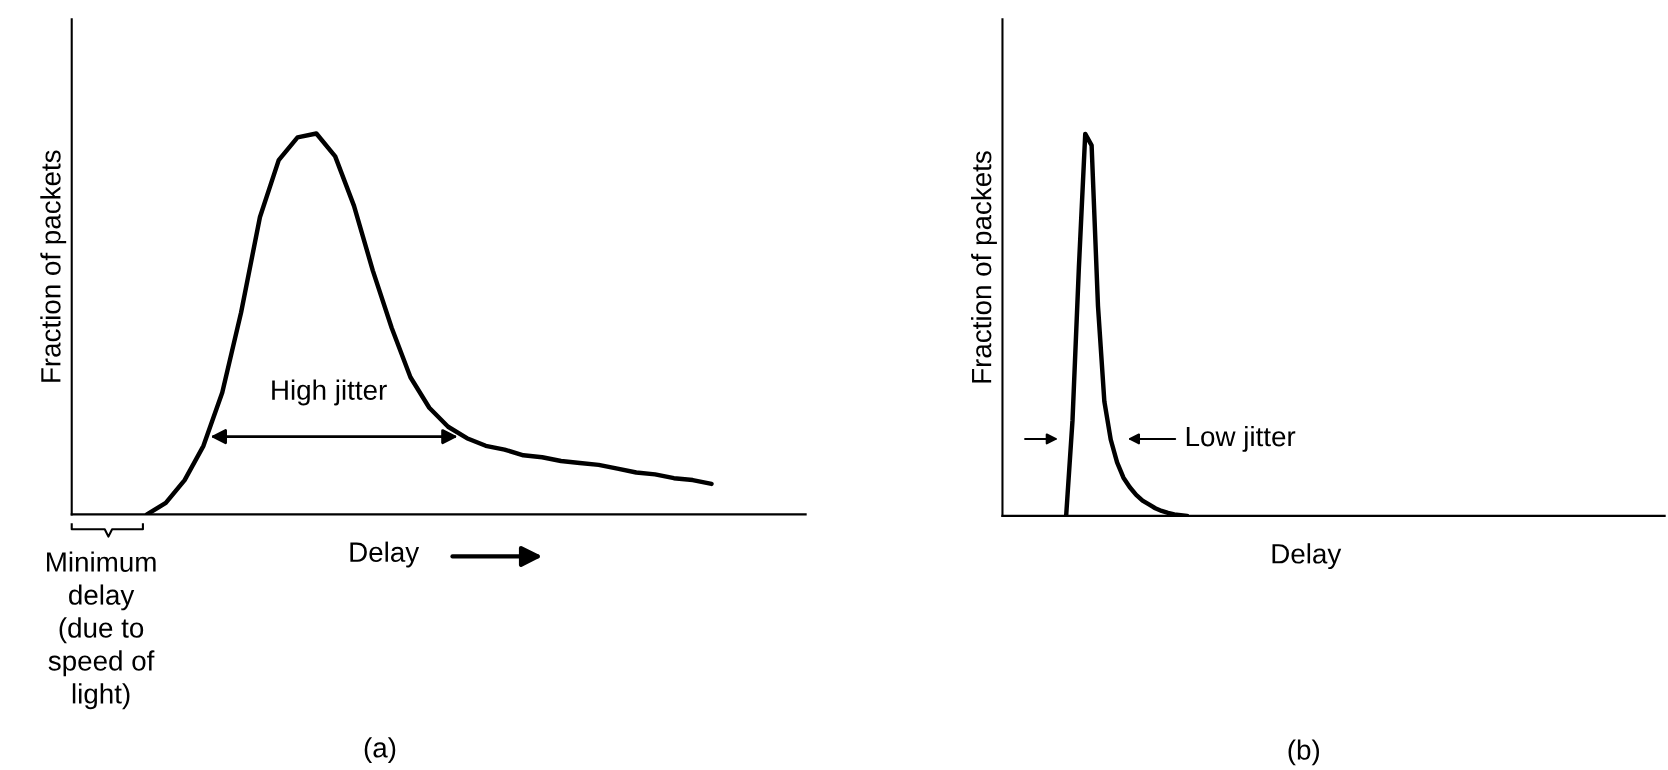 The image size is (1668, 770). I want to click on text: Minimum delay (due to speed of light), so click(101, 630).